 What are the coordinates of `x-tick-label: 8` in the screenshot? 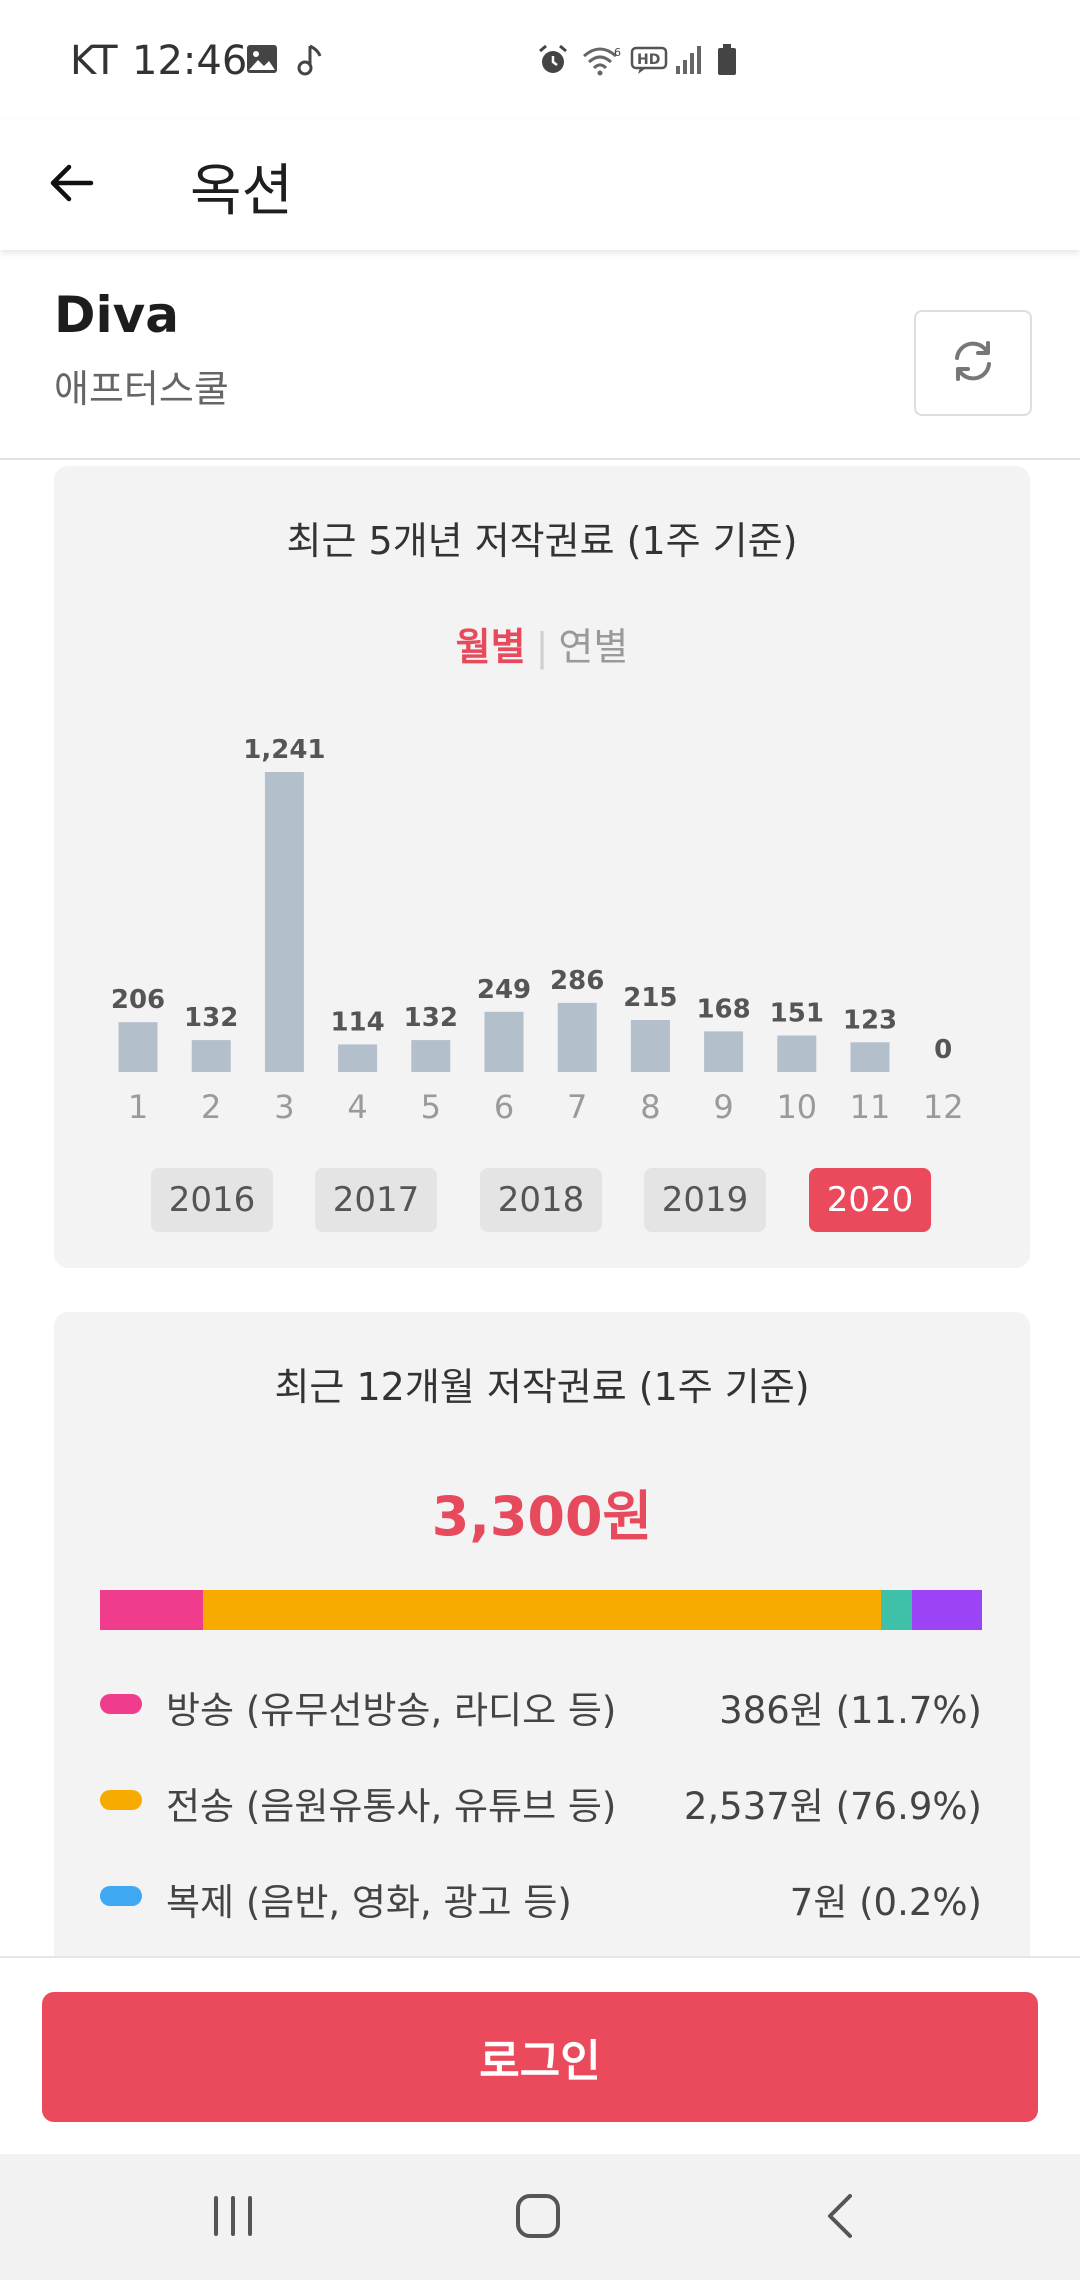 It's located at (650, 1107).